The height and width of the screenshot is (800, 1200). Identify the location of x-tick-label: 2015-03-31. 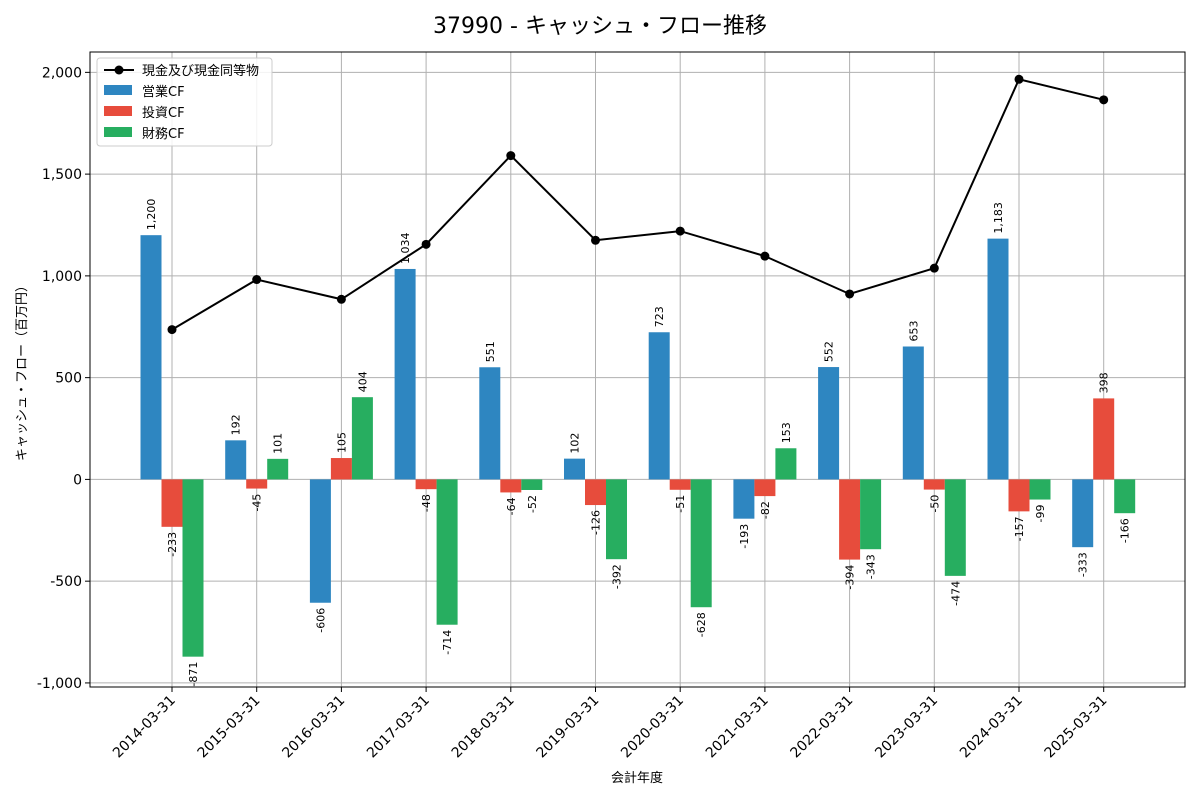
(229, 727).